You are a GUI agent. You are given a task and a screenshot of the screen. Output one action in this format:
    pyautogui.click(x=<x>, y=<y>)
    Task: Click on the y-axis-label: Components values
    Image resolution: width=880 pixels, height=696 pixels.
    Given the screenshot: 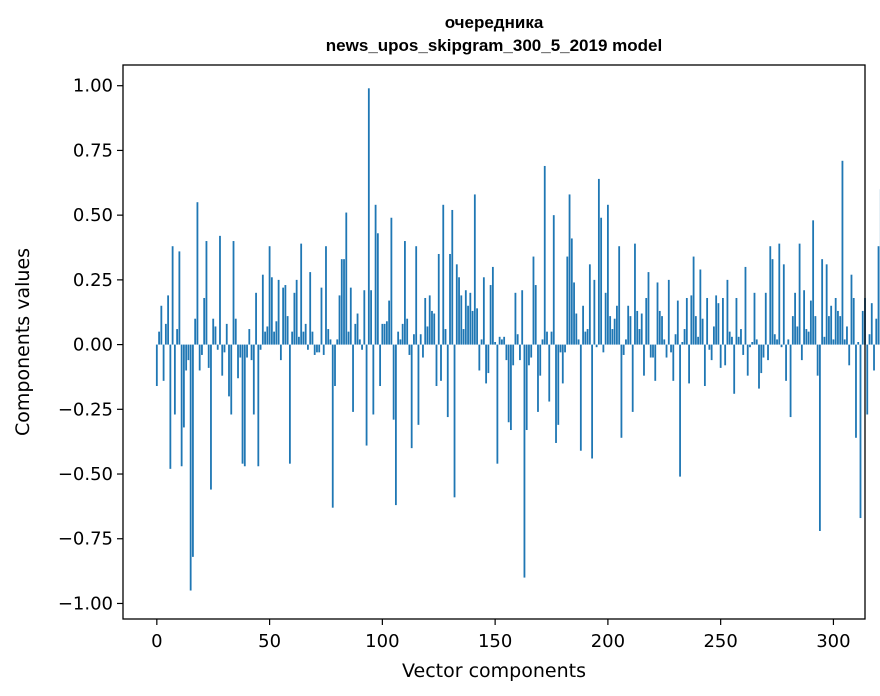 What is the action you would take?
    pyautogui.click(x=23, y=342)
    